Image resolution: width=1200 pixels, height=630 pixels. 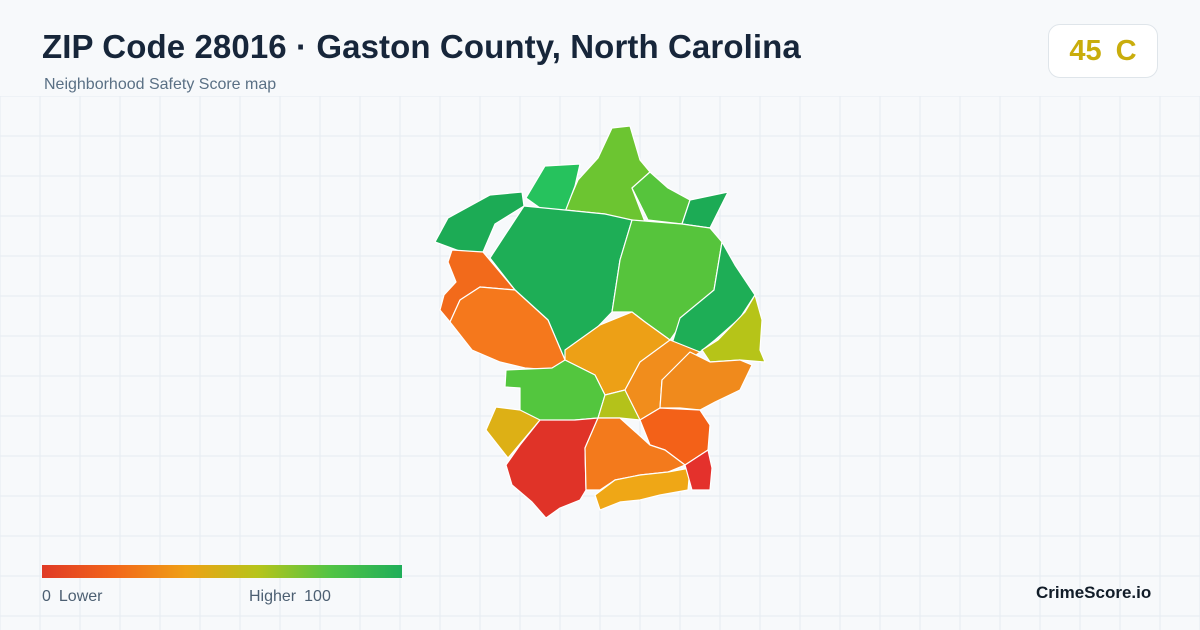 I want to click on map-region-south-amber, so click(x=642, y=489).